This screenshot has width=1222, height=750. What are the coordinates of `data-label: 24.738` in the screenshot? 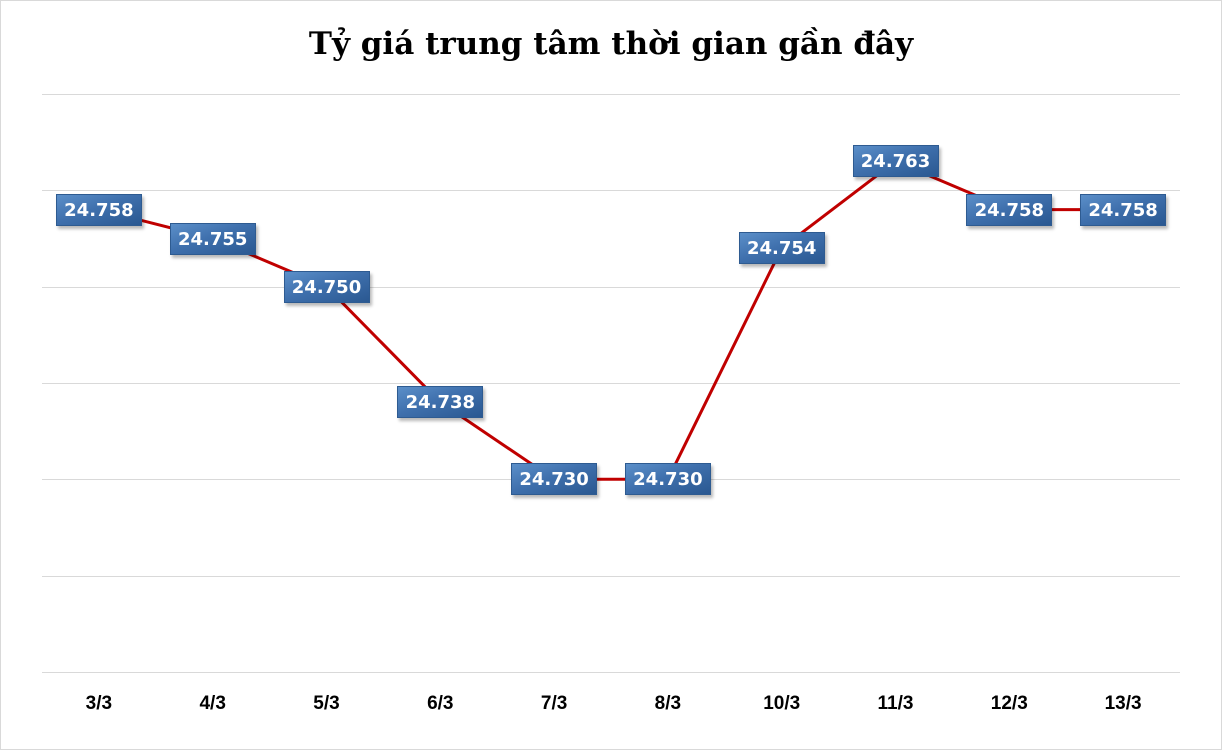 It's located at (440, 402).